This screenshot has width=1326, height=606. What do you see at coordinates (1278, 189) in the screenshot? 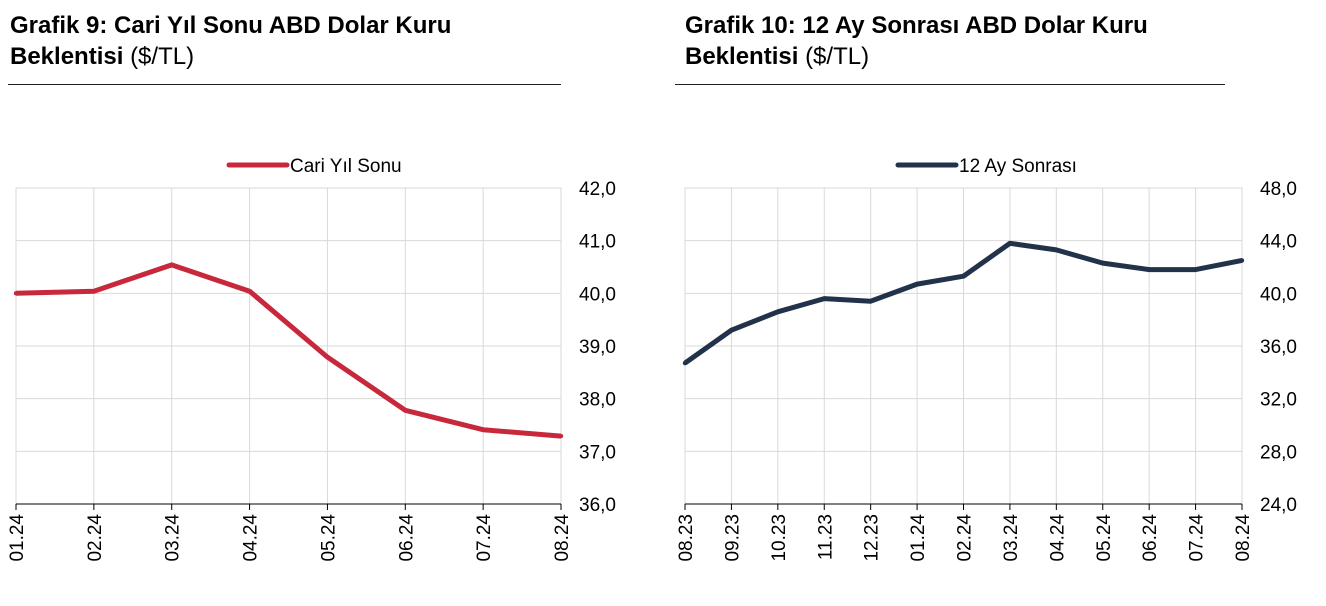
I see `y-tick-label: 48,0` at bounding box center [1278, 189].